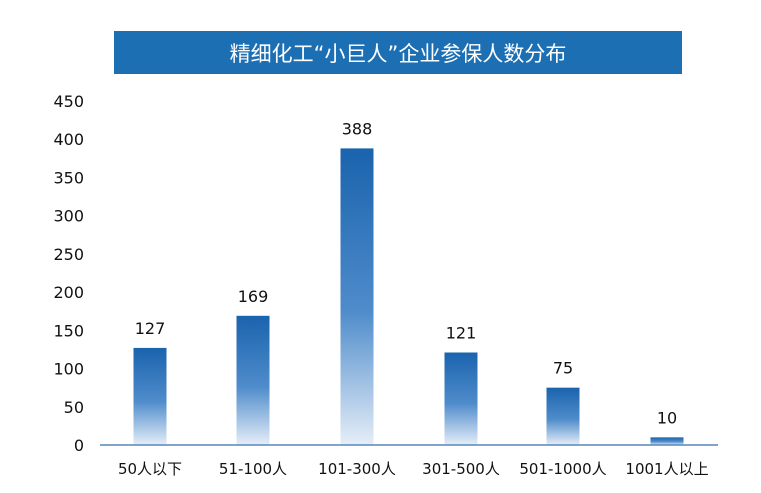 The height and width of the screenshot is (493, 761). Describe the element at coordinates (562, 469) in the screenshot. I see `x-tick-label: 501-1000人` at that location.